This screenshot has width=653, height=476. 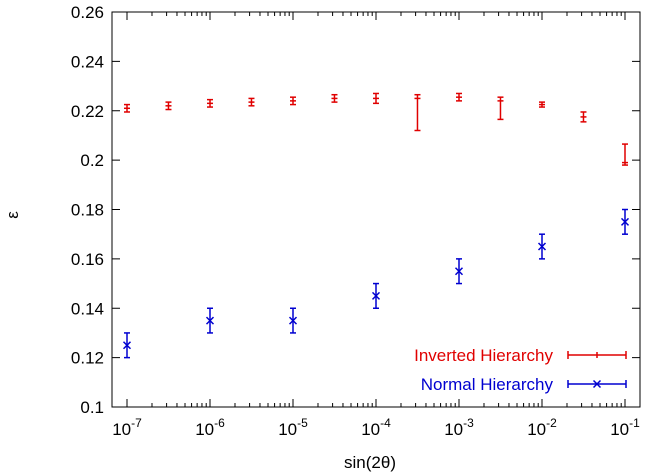 What do you see at coordinates (87, 61) in the screenshot?
I see `y-tick-label: 0.24` at bounding box center [87, 61].